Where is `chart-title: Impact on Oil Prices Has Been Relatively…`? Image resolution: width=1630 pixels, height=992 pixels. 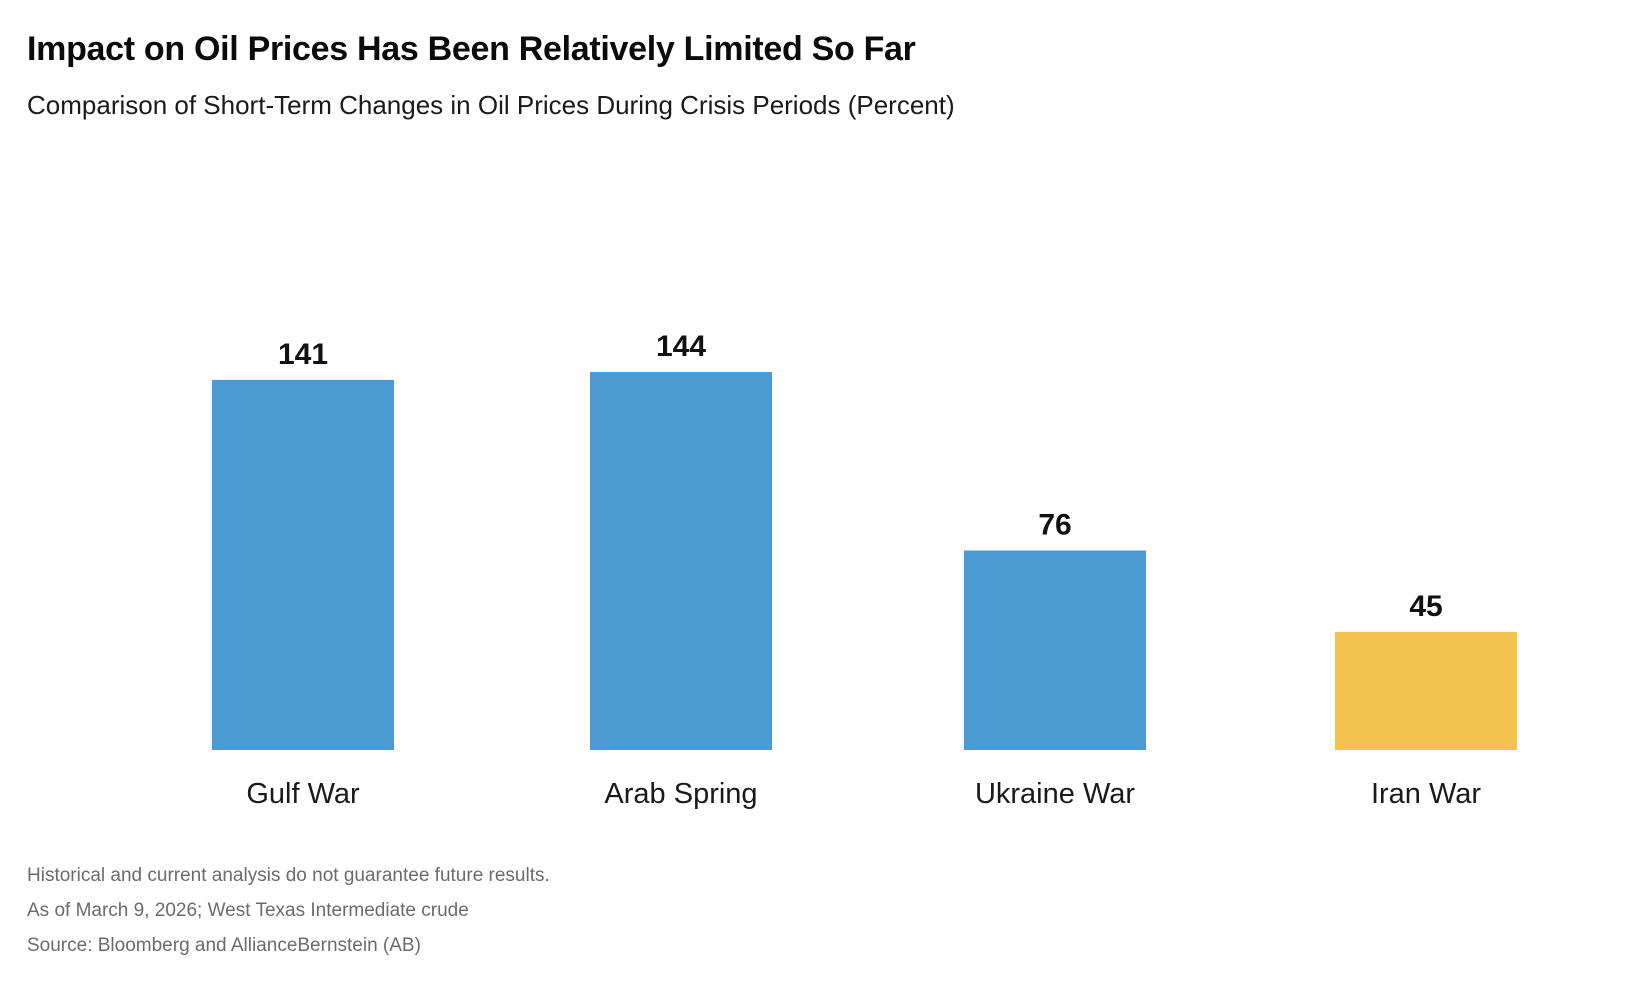 chart-title: Impact on Oil Prices Has Been Relatively… is located at coordinates (471, 49).